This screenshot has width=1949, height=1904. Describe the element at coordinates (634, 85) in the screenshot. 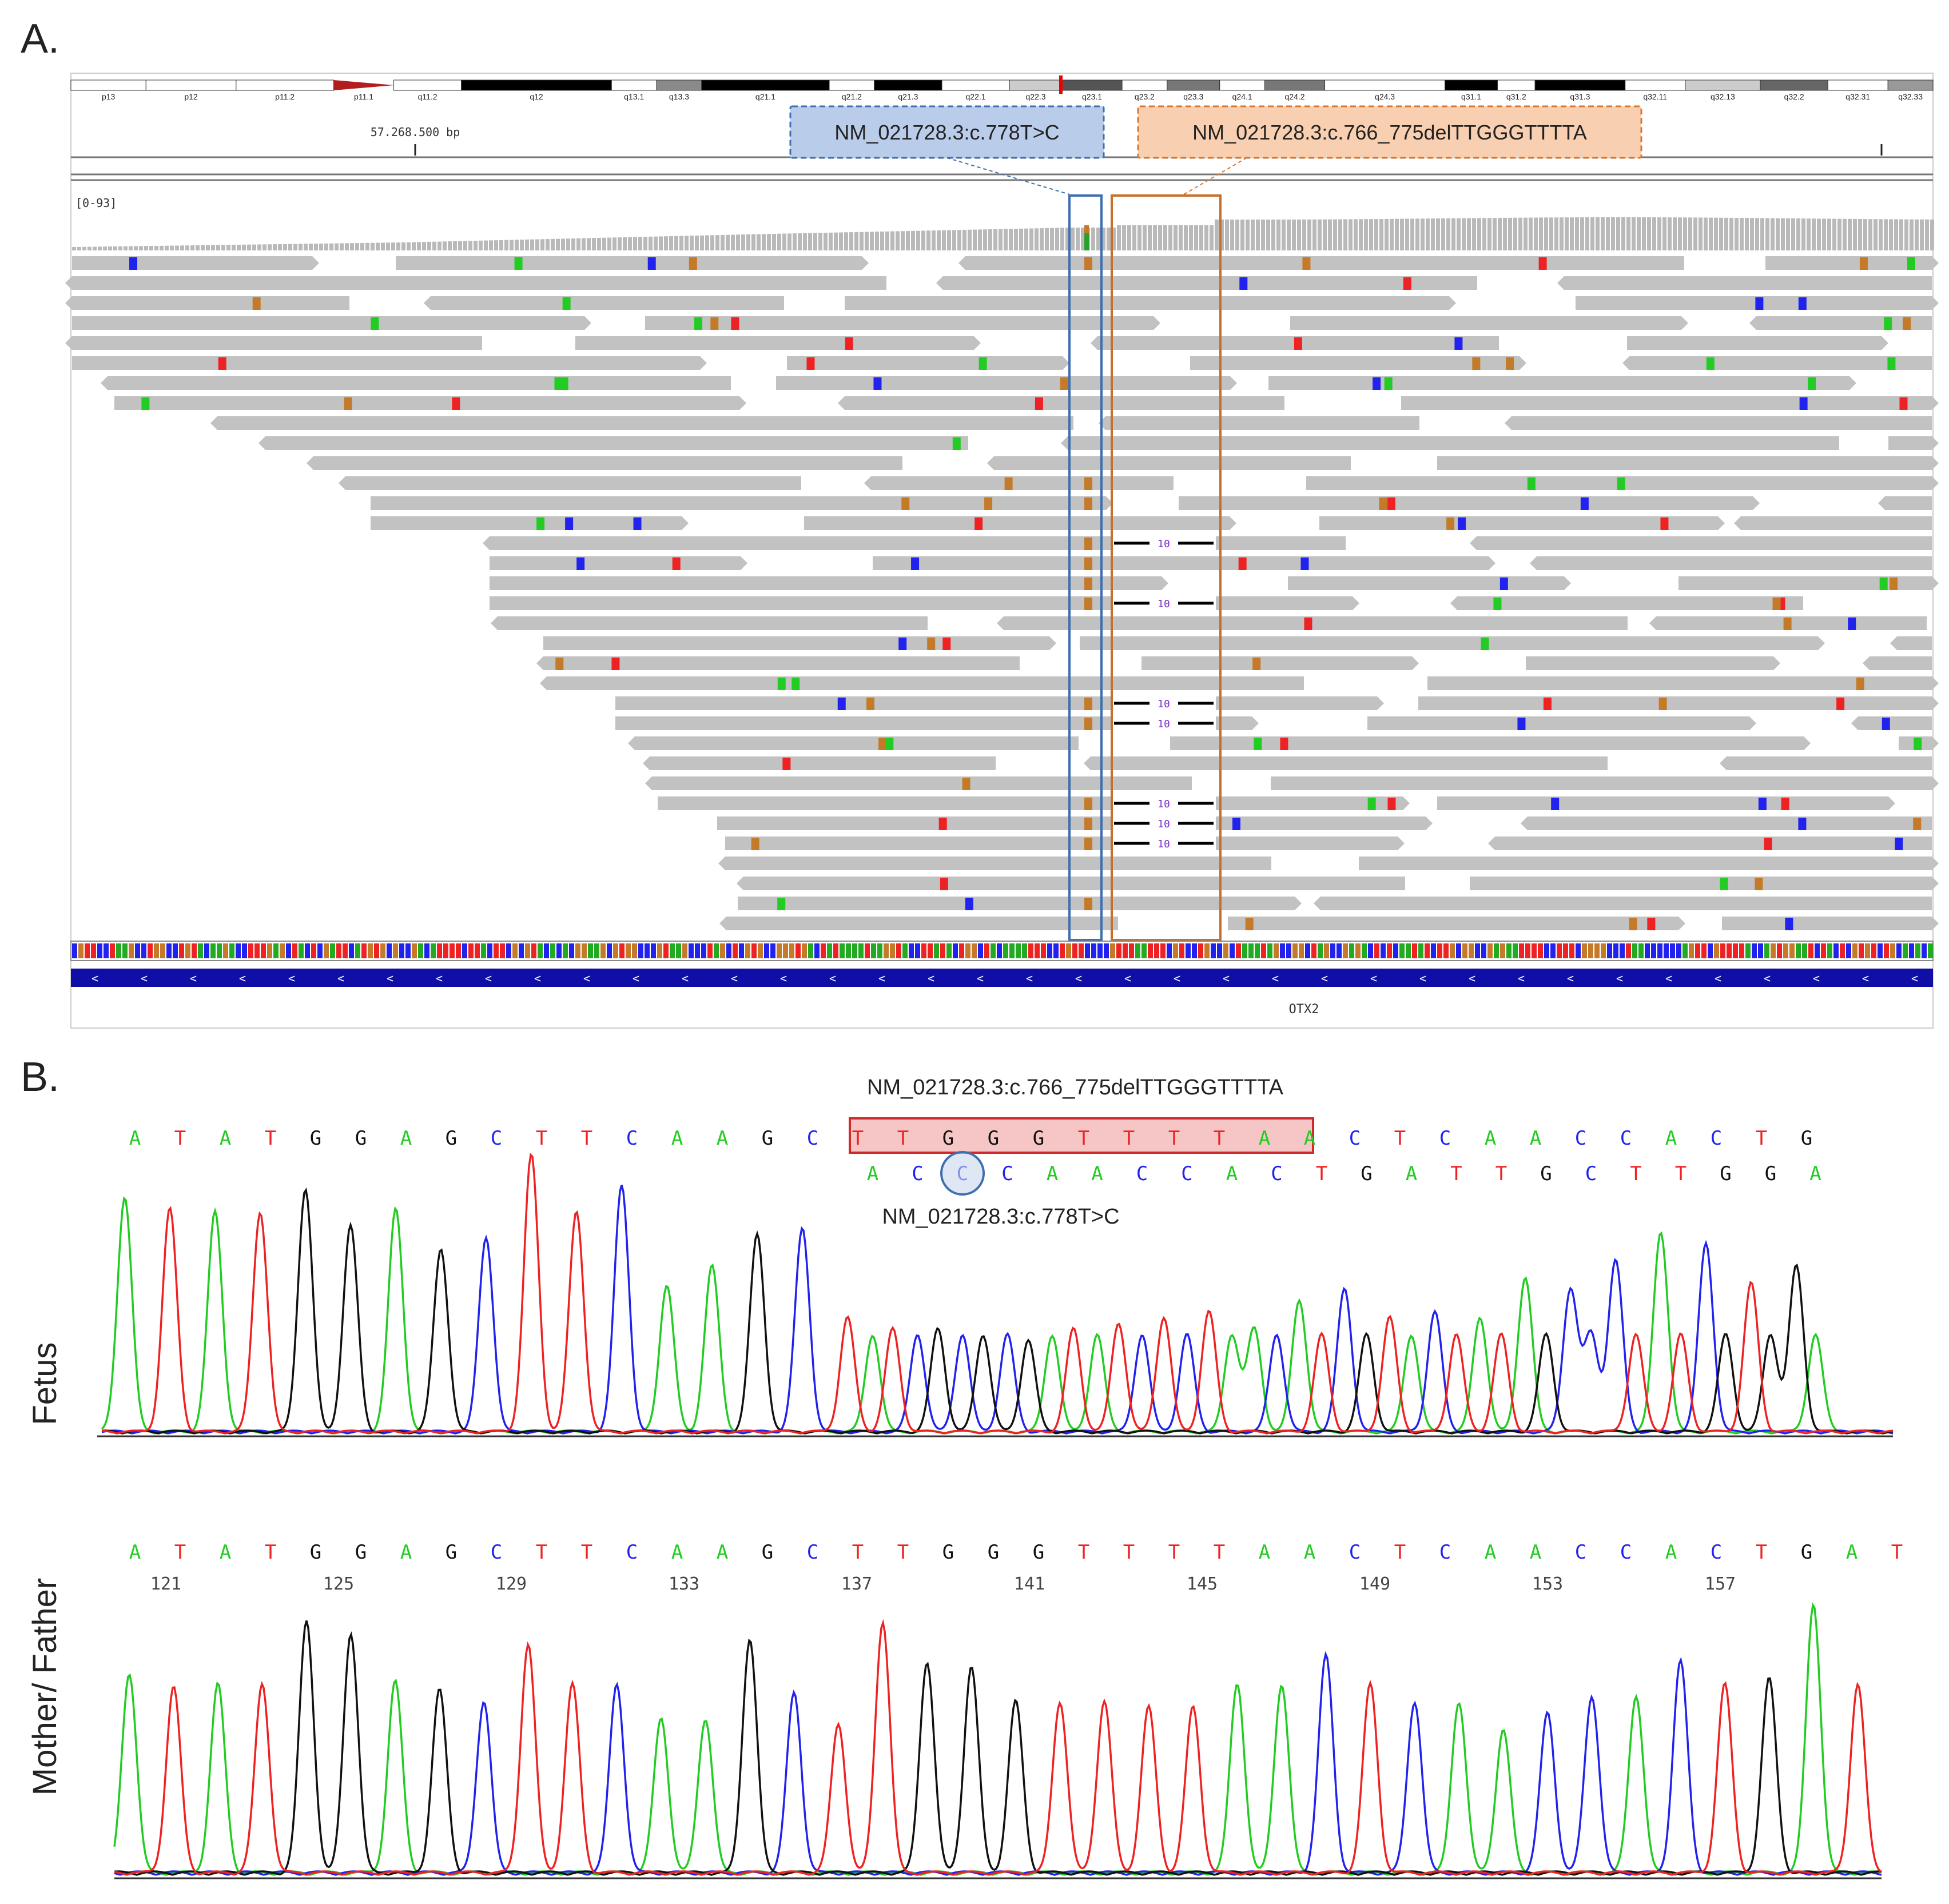

I see `band-q13.1` at that location.